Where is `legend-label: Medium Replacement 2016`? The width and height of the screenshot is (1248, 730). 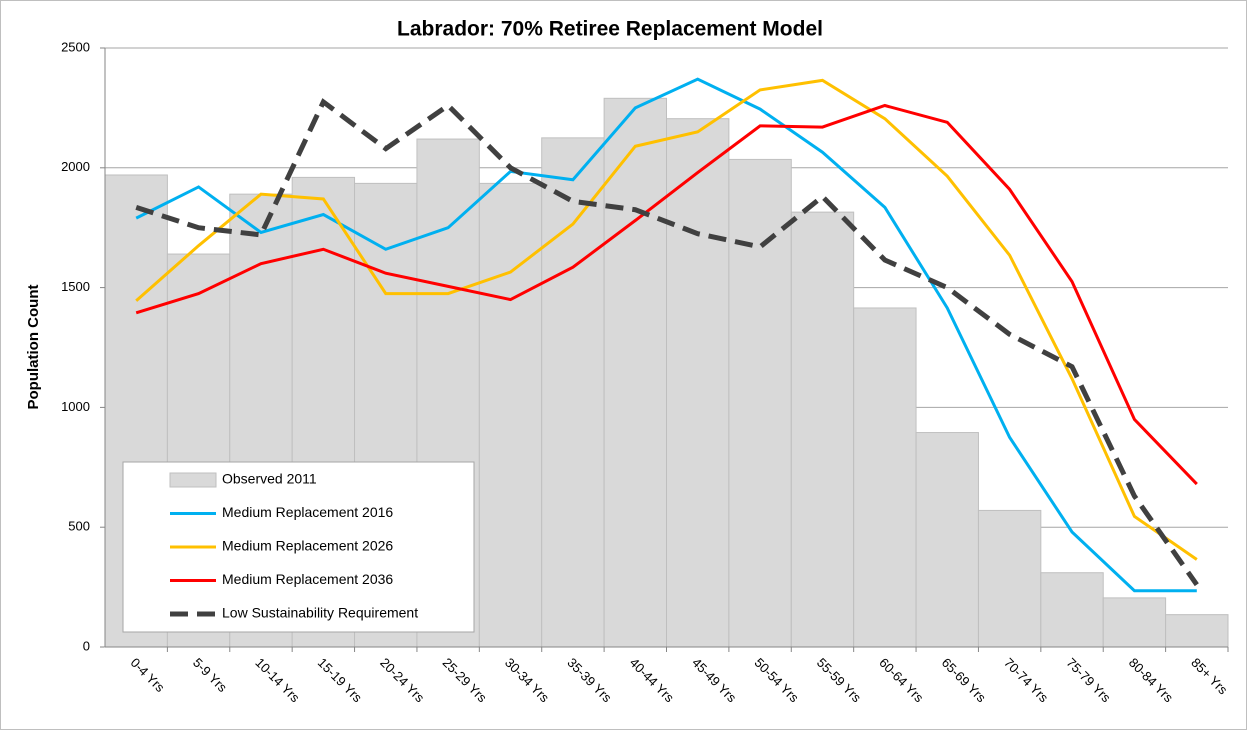
legend-label: Medium Replacement 2016 is located at coordinates (307, 512).